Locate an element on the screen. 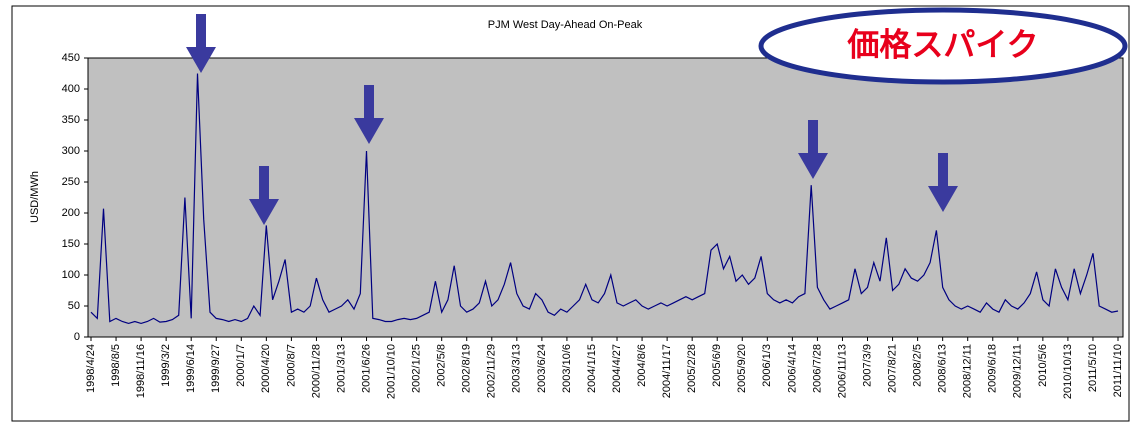 This screenshot has width=1132, height=429. x-tick-label: 2008/6/13 is located at coordinates (943, 368).